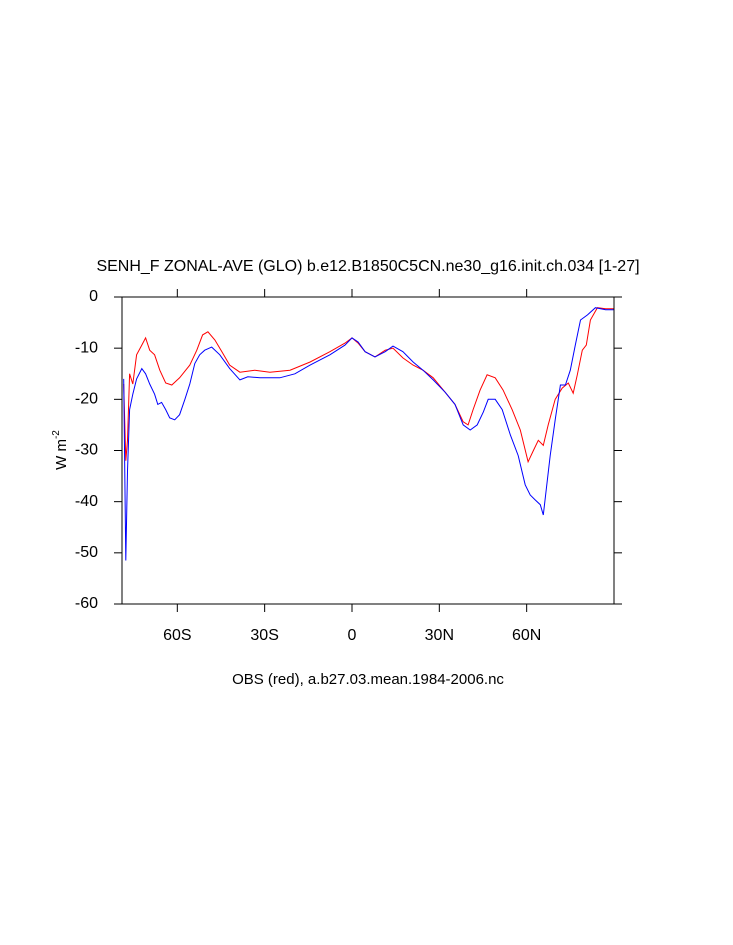  I want to click on x-axis-label: OBS (red), a.b27.03.mean.1984-2006.nc, so click(368, 679).